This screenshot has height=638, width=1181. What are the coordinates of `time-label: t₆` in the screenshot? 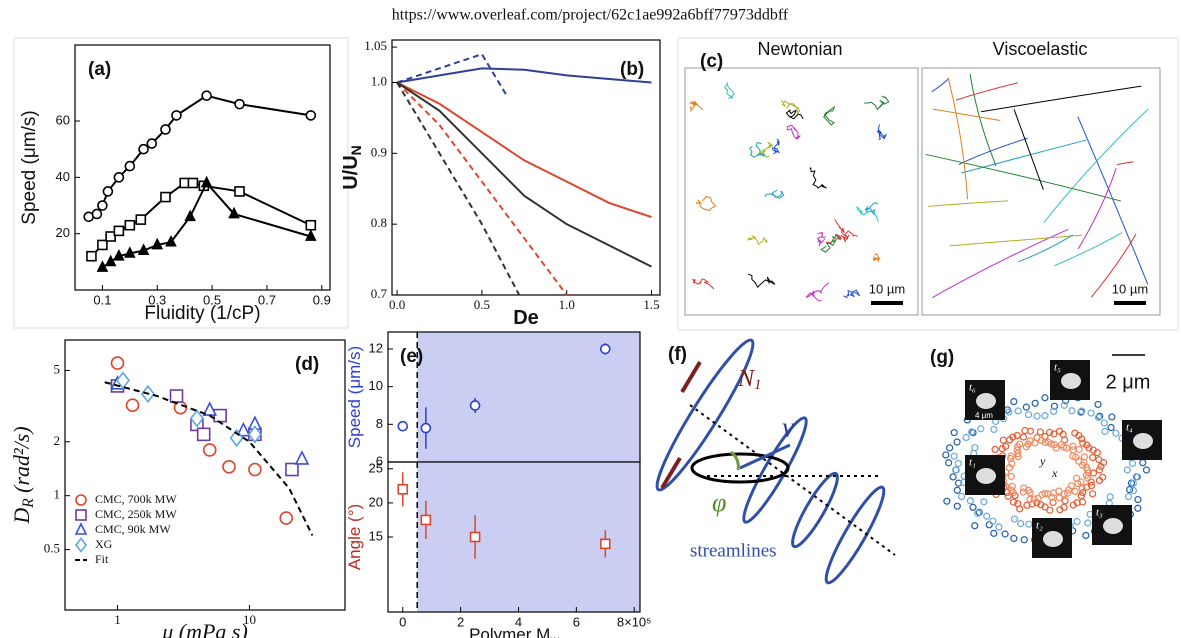 It's located at (972, 388).